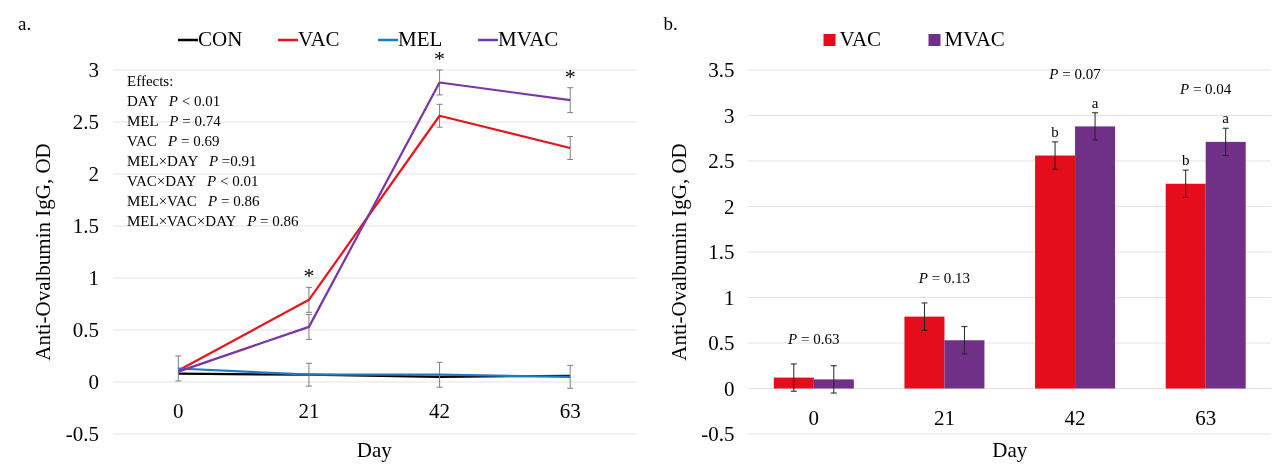  What do you see at coordinates (174, 121) in the screenshot?
I see `annotation: MEL P = 0.74` at bounding box center [174, 121].